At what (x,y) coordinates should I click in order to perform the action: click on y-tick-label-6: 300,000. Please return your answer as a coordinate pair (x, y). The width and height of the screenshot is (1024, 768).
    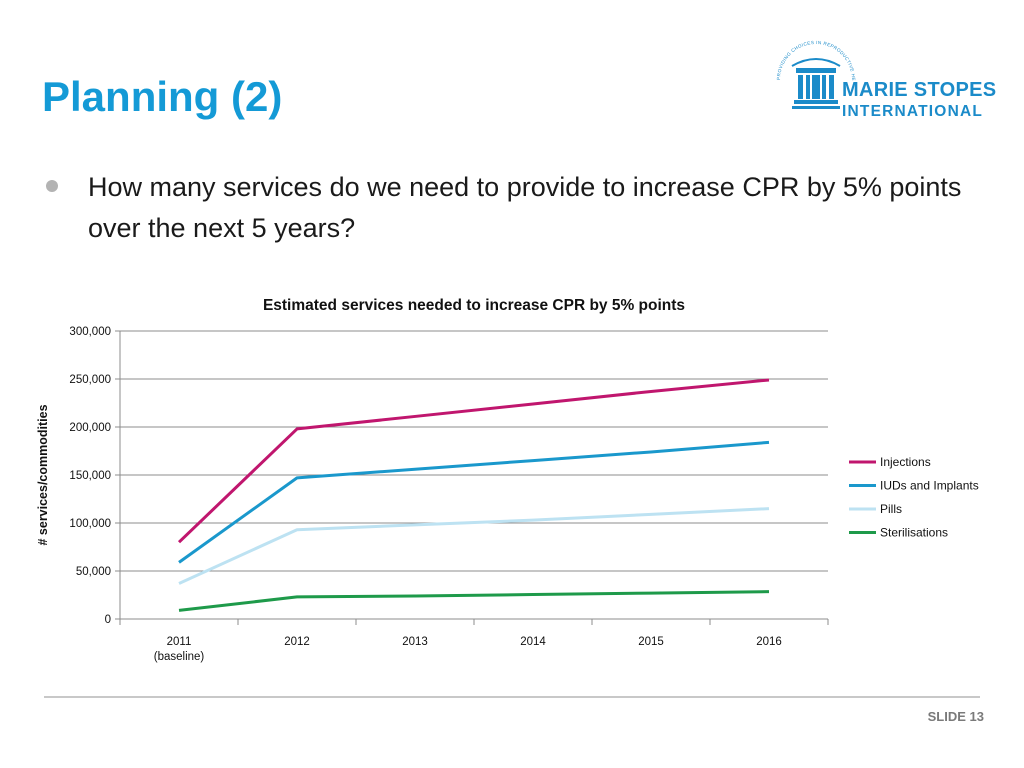
    Looking at the image, I should click on (90, 332).